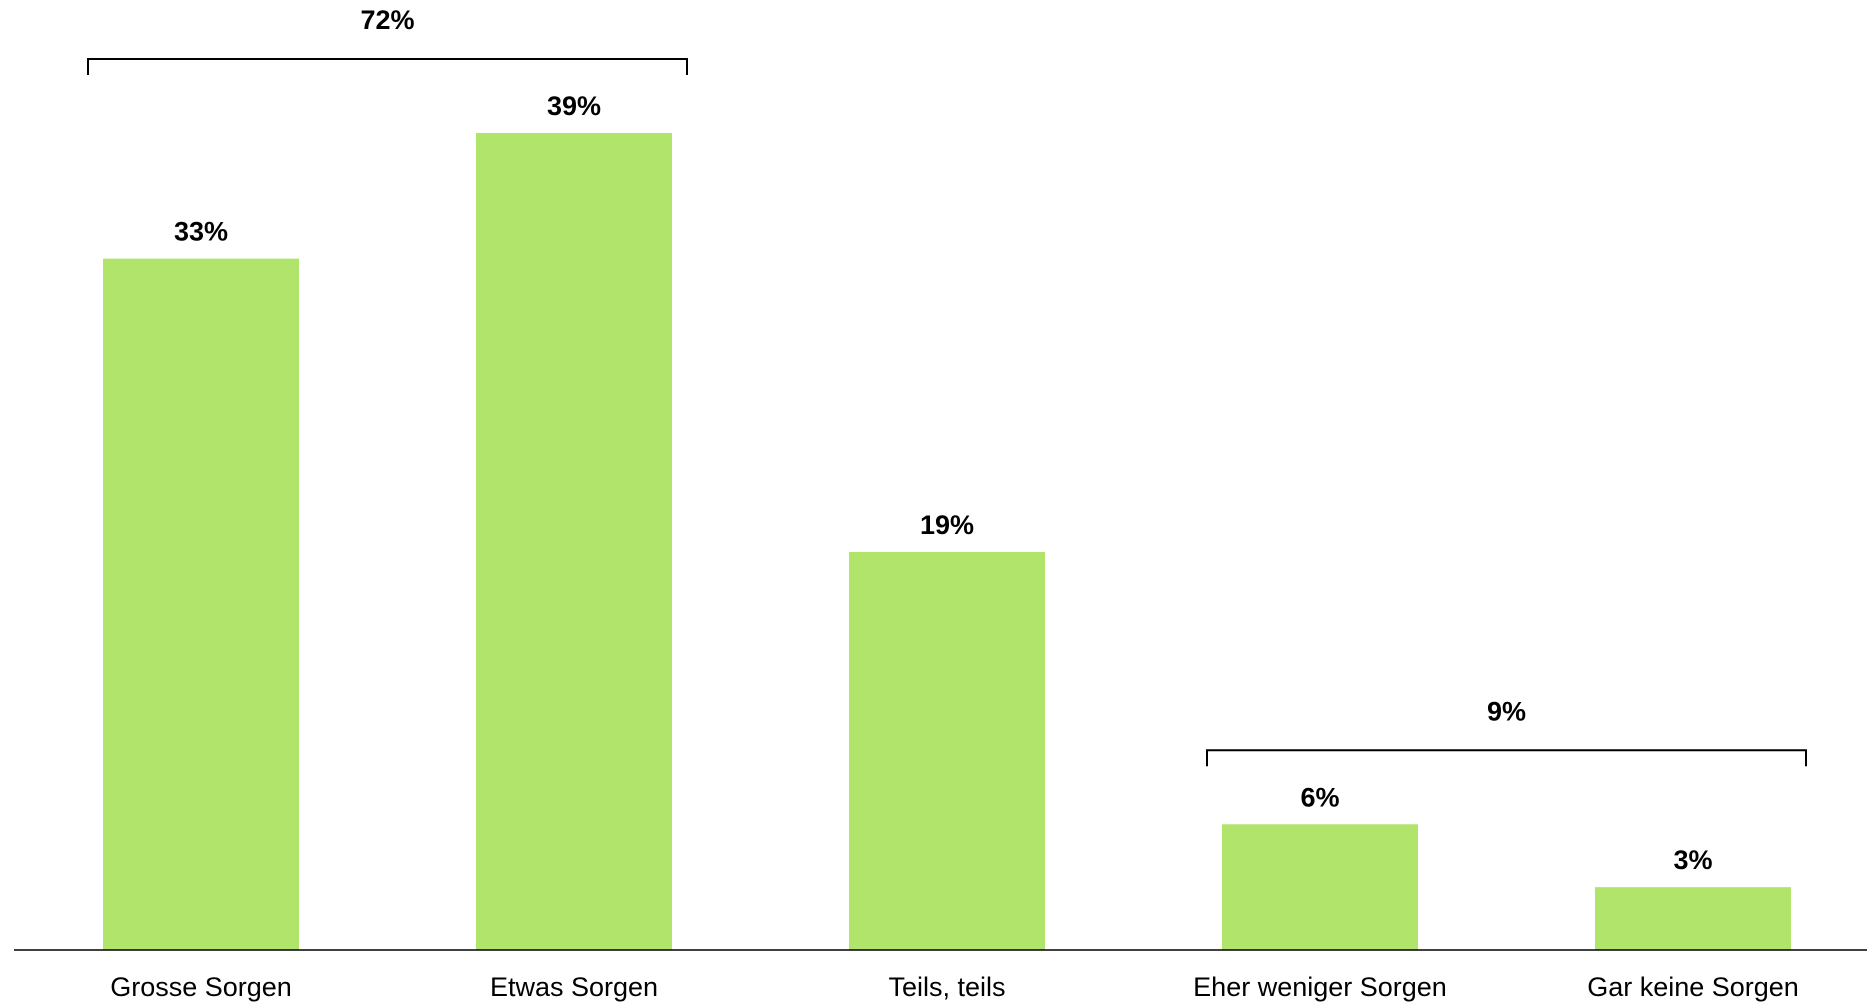 This screenshot has height=1007, width=1867. What do you see at coordinates (1319, 797) in the screenshot?
I see `bar-value-label: 6%` at bounding box center [1319, 797].